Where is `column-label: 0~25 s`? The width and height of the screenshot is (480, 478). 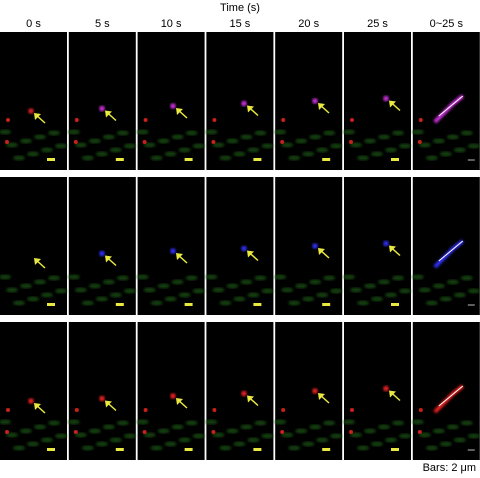
column-label: 0~25 s is located at coordinates (447, 24).